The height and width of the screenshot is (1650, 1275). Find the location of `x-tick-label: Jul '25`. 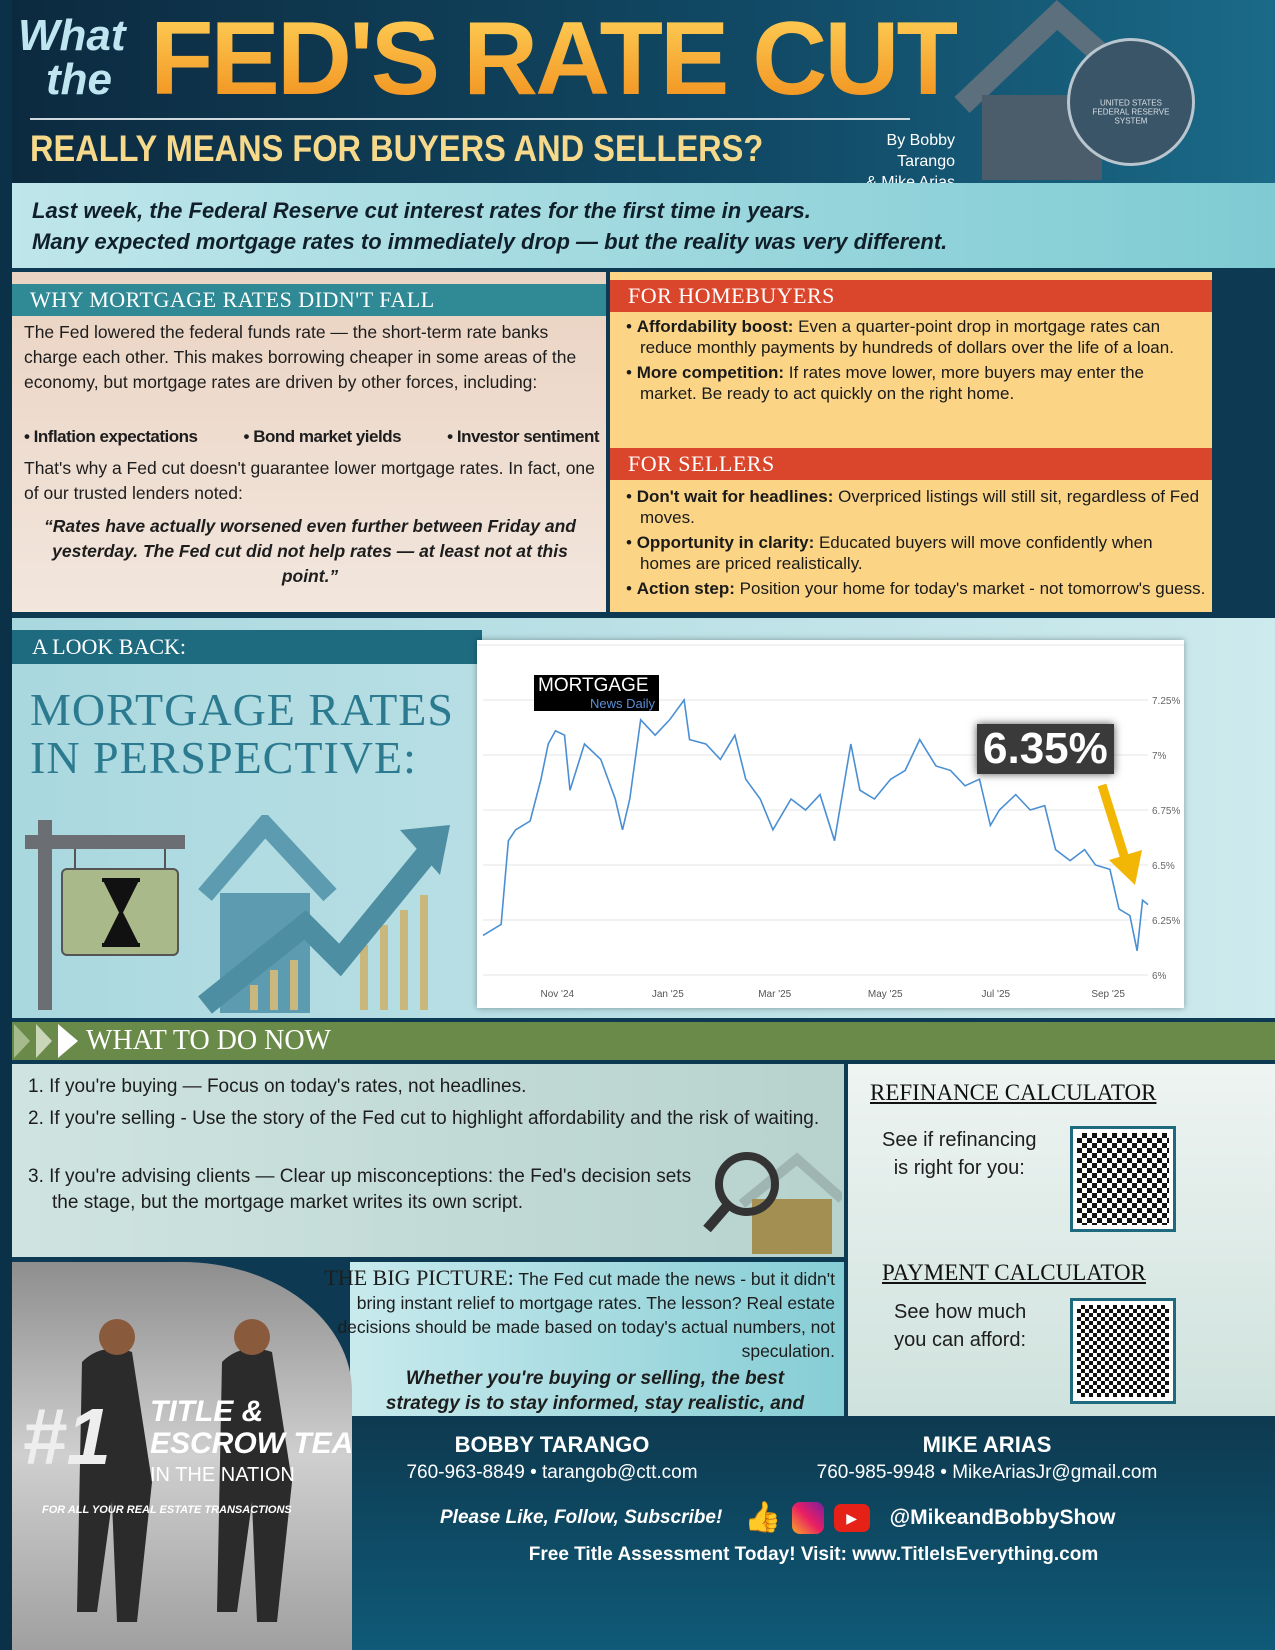

x-tick-label: Jul '25 is located at coordinates (995, 994).